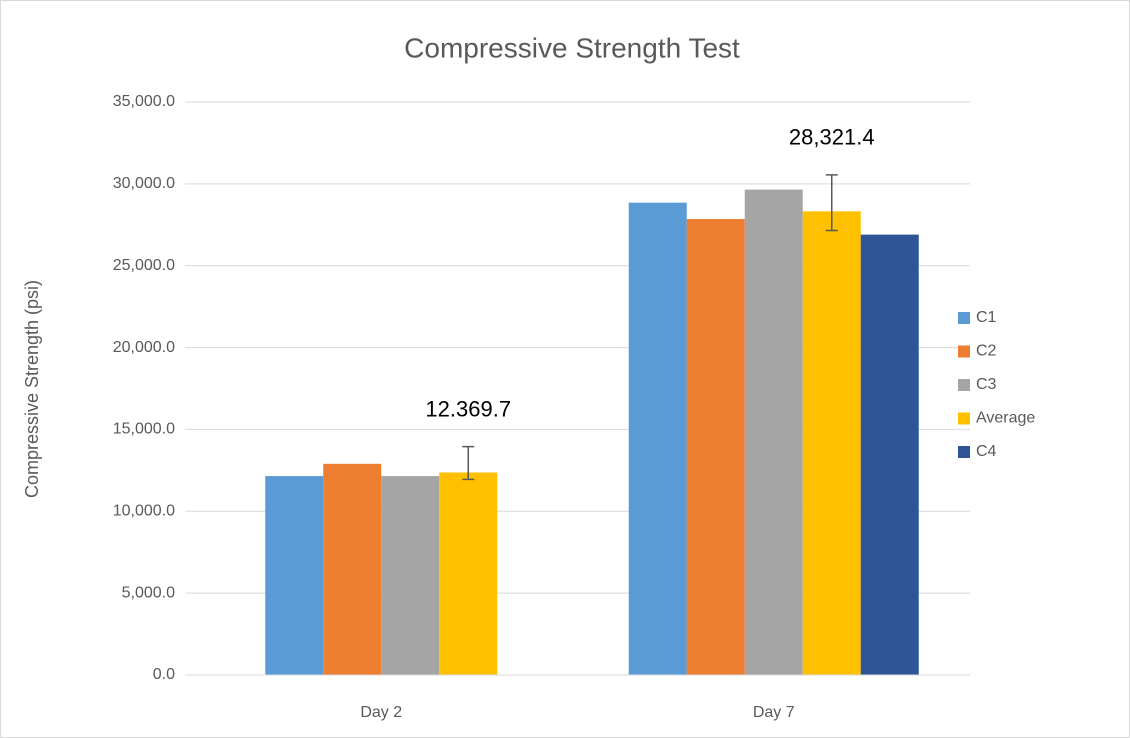 The height and width of the screenshot is (738, 1130). Describe the element at coordinates (986, 317) in the screenshot. I see `legend-label: C1` at that location.